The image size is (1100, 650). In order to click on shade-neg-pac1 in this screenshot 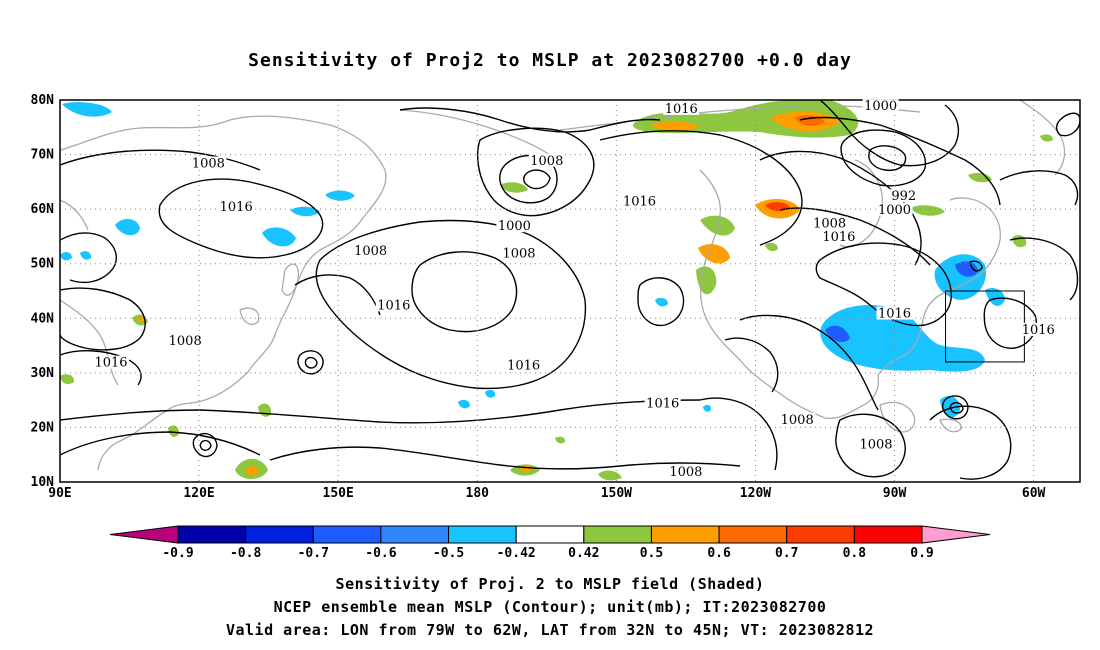, I will do `click(661, 302)`.